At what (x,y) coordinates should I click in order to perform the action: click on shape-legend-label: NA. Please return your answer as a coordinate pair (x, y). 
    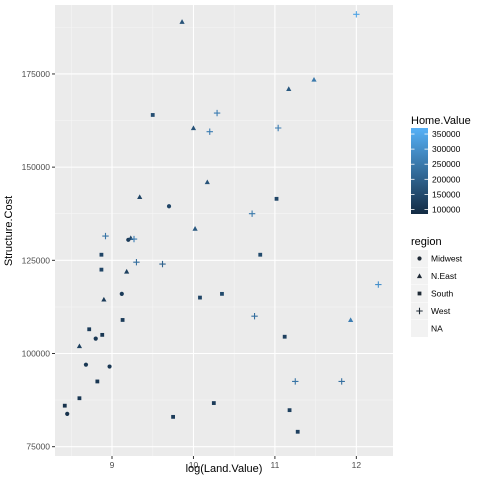
    Looking at the image, I should click on (437, 329).